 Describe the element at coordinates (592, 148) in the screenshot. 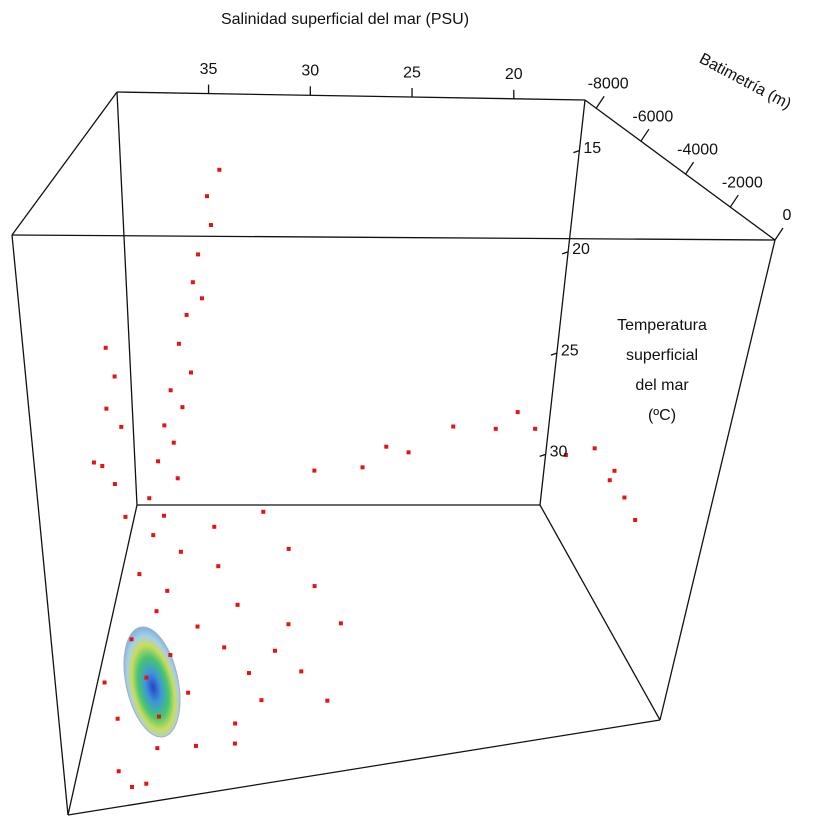

I see `y-tick-label: 15` at that location.